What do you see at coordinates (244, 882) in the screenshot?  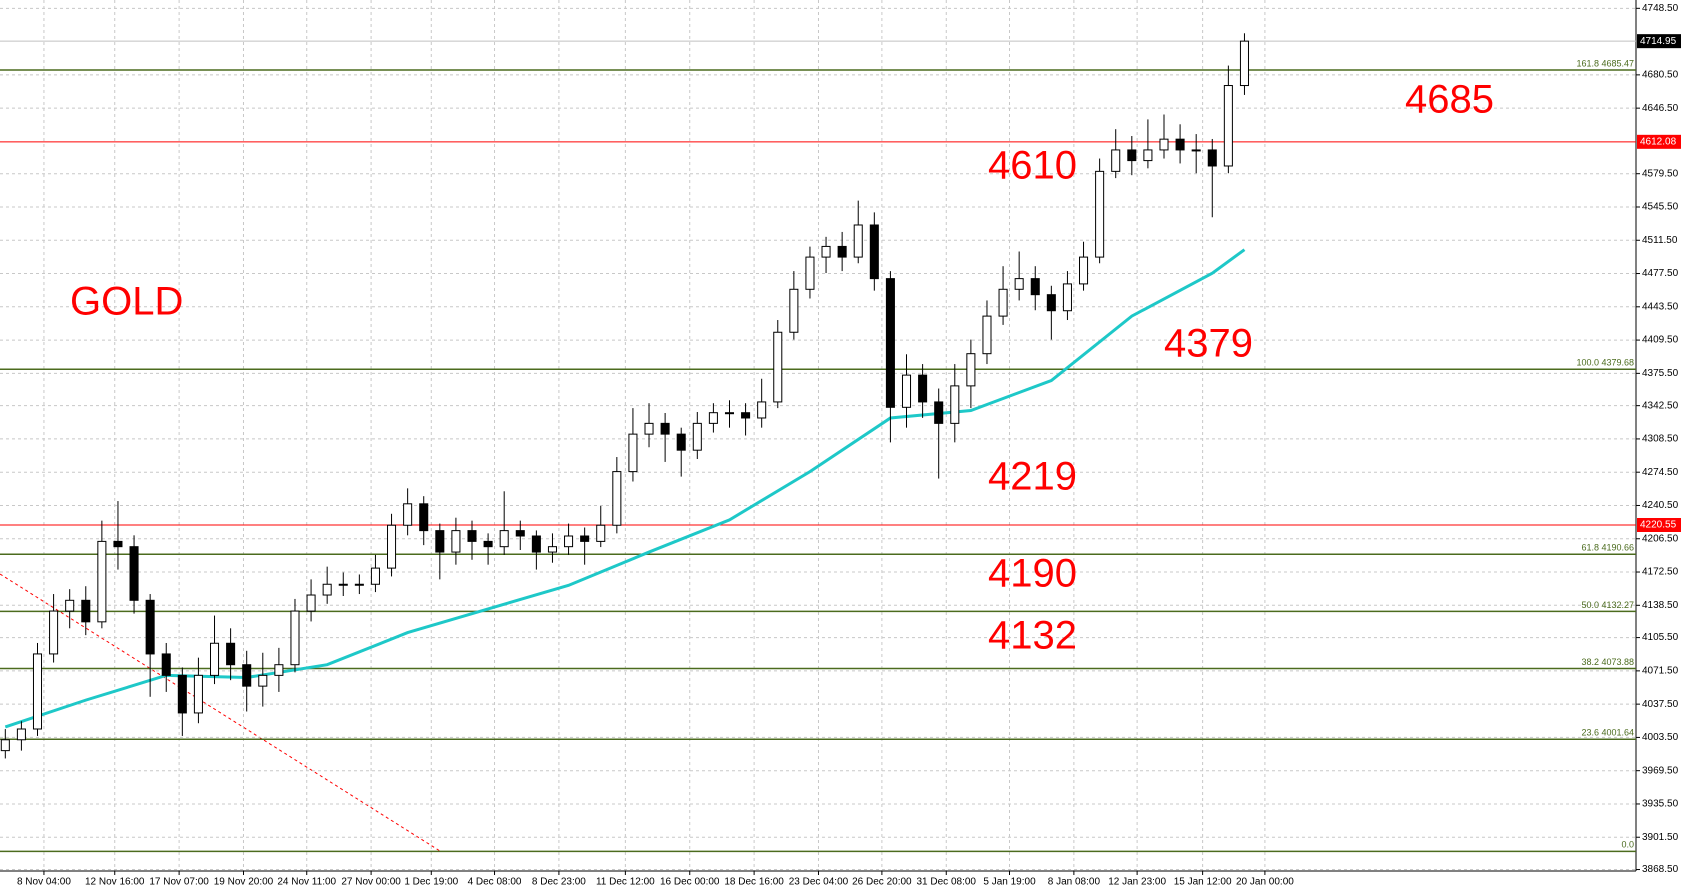 I see `x-tick-label: 19 Nov 20:00` at bounding box center [244, 882].